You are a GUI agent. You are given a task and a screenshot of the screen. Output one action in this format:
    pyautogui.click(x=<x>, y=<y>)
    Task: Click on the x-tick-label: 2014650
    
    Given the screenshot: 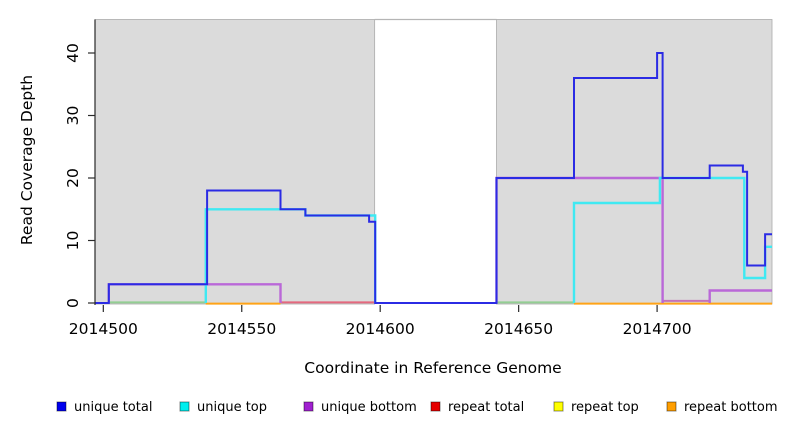 What is the action you would take?
    pyautogui.click(x=518, y=329)
    